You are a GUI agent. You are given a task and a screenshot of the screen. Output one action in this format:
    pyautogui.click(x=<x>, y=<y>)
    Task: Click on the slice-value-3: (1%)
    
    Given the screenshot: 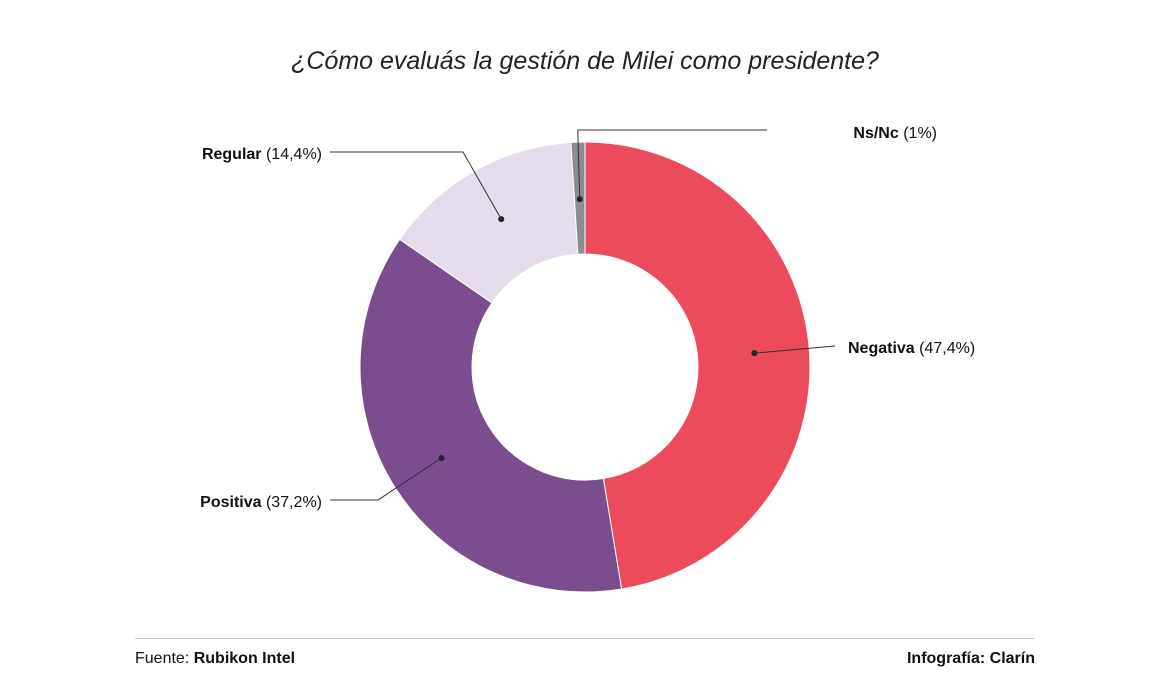 What is the action you would take?
    pyautogui.click(x=918, y=133)
    